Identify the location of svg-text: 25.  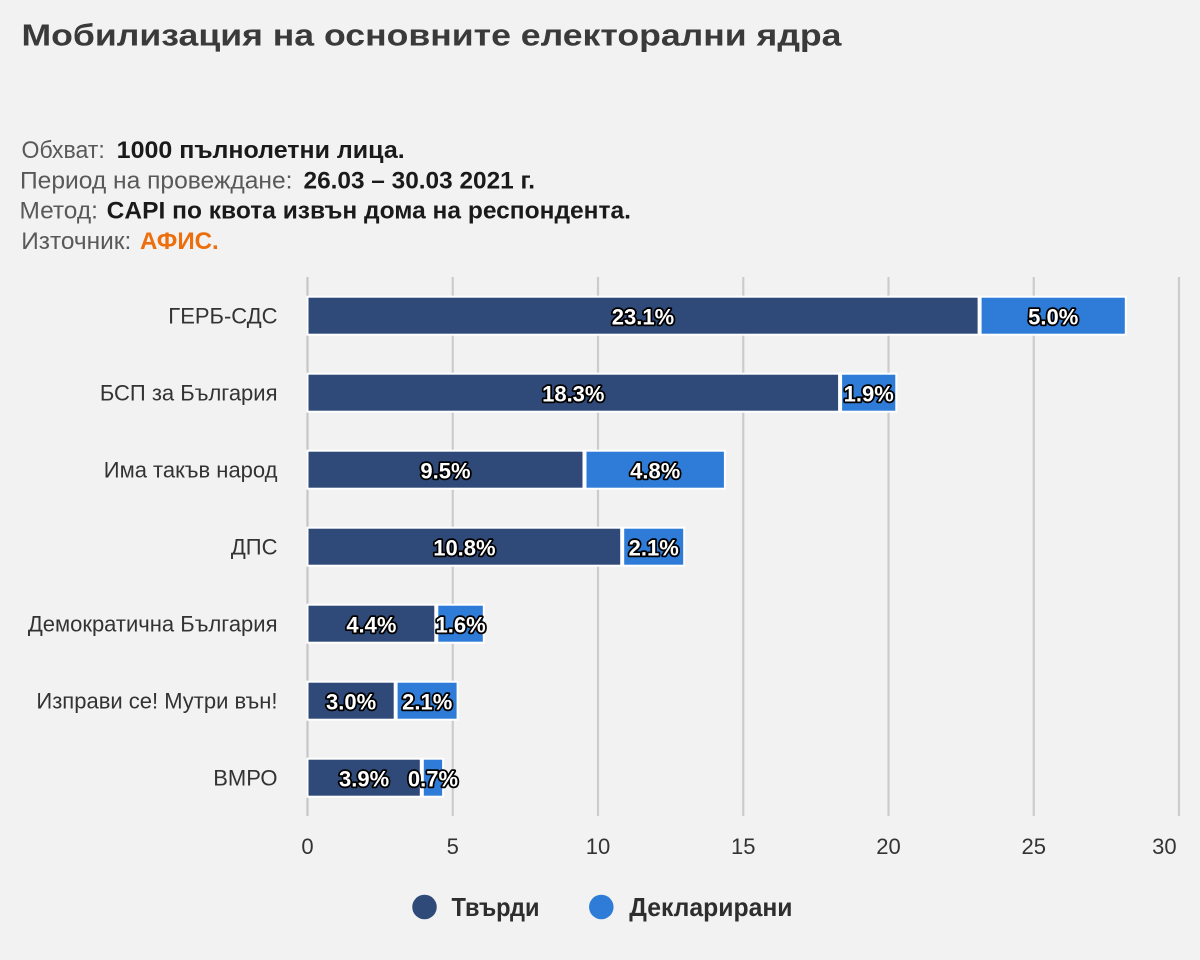
(1034, 846).